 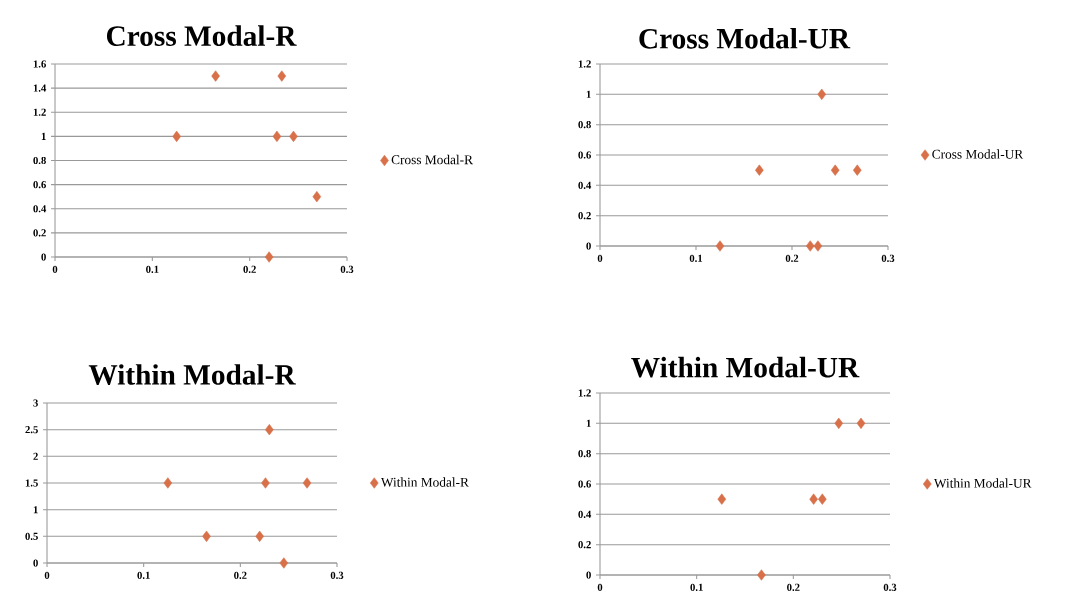 What do you see at coordinates (35, 456) in the screenshot?
I see `y-tick-label: 2` at bounding box center [35, 456].